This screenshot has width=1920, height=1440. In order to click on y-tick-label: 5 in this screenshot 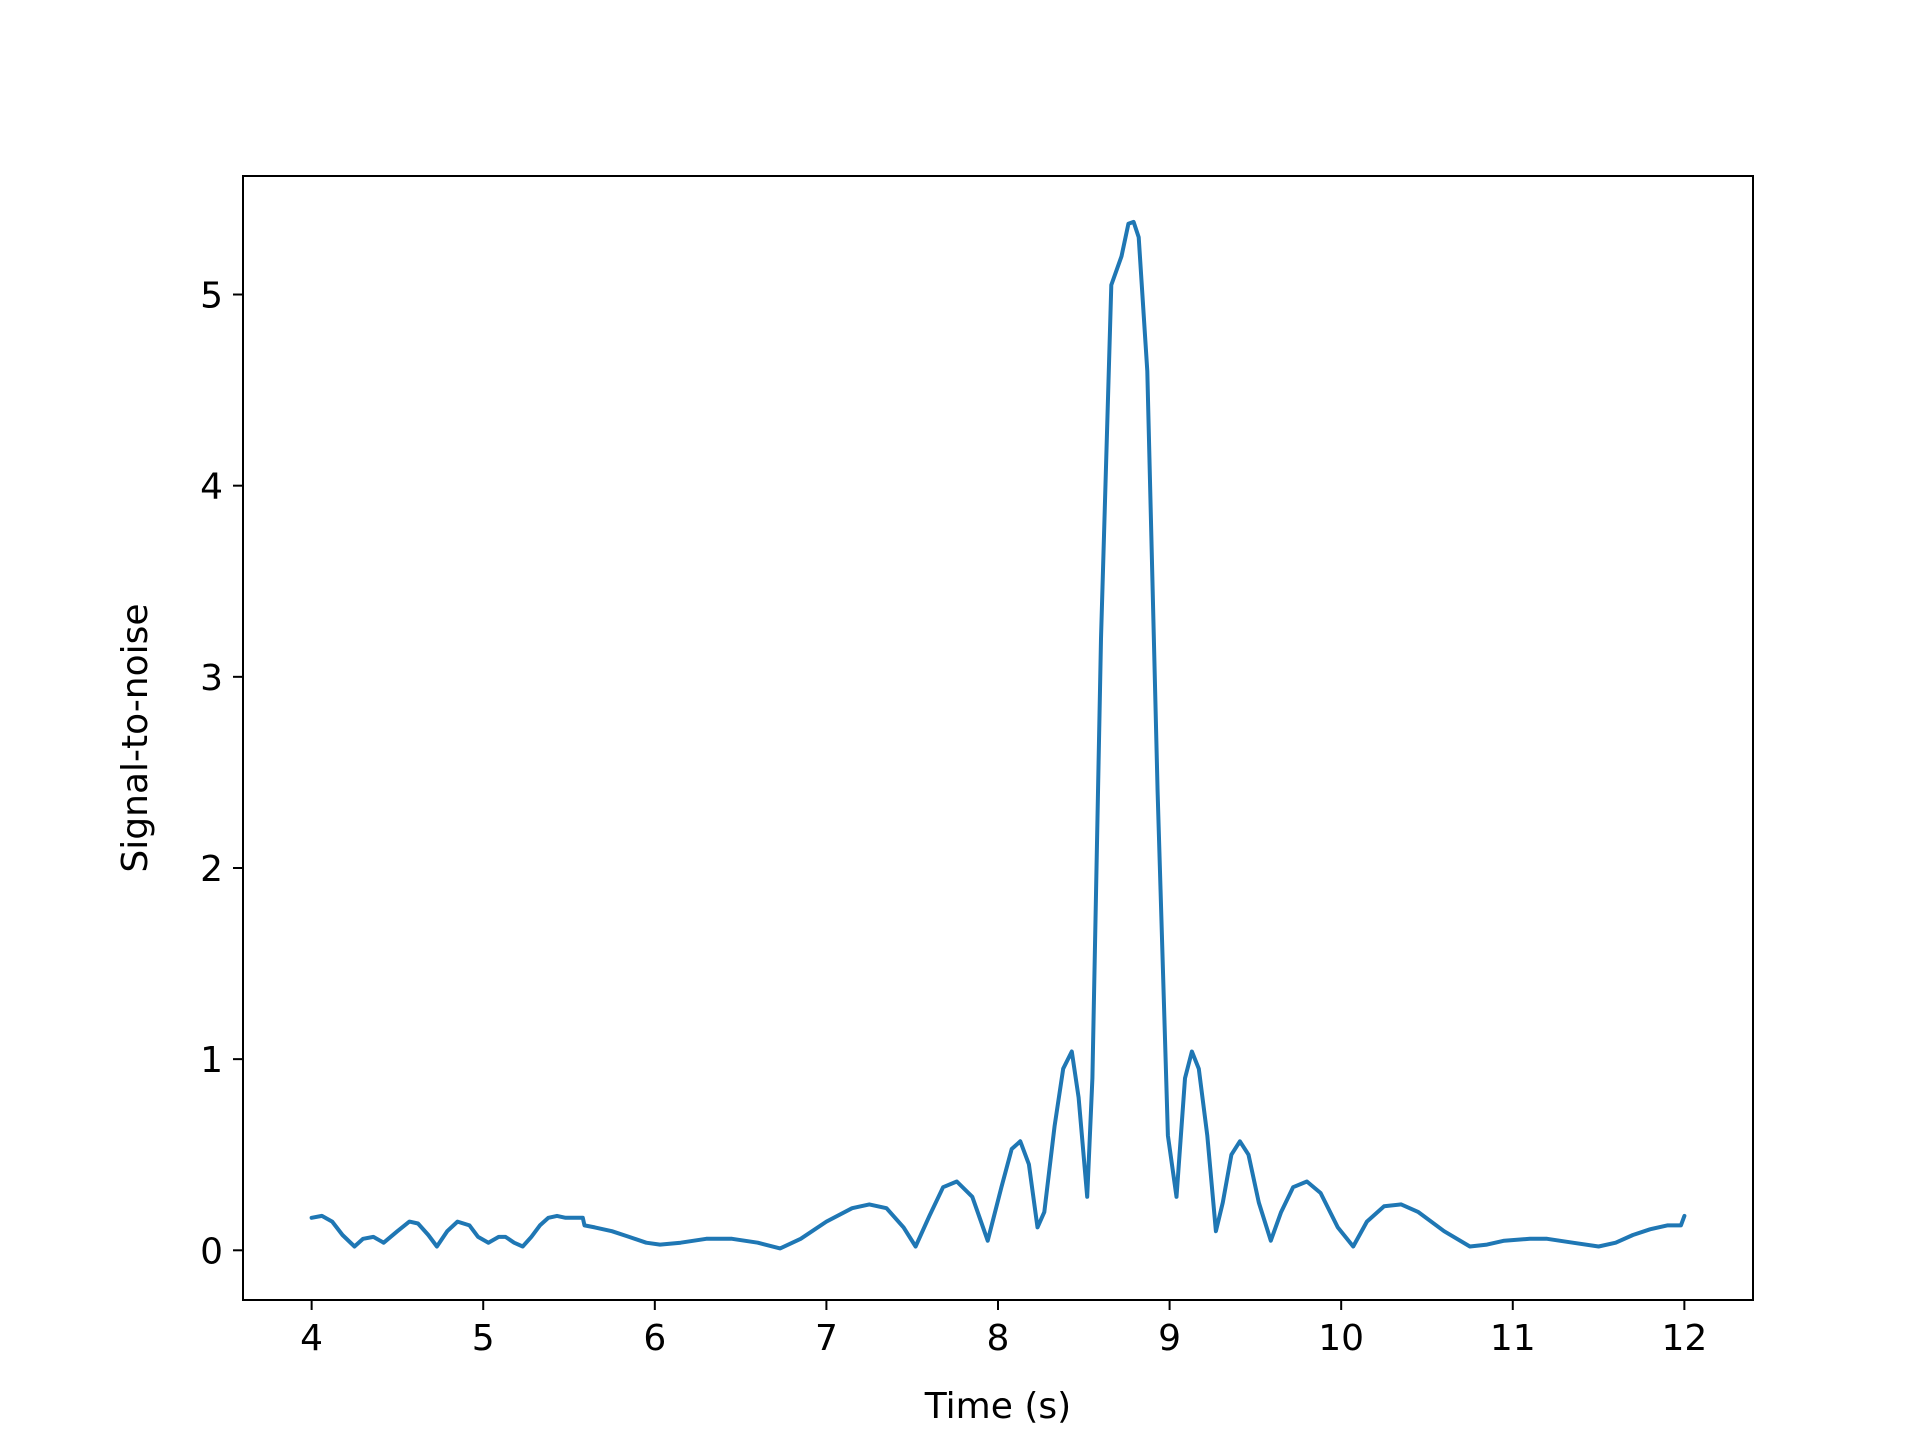, I will do `click(211, 296)`.